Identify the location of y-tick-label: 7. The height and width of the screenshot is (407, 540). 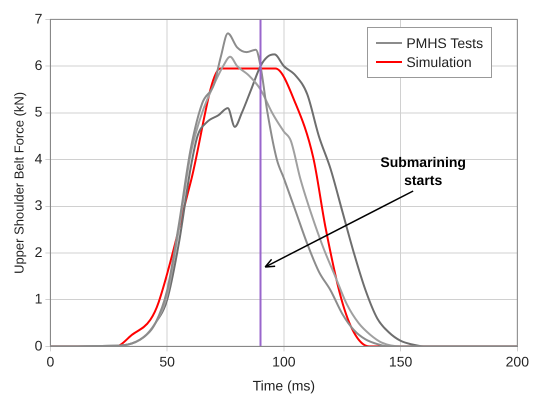
(38, 18).